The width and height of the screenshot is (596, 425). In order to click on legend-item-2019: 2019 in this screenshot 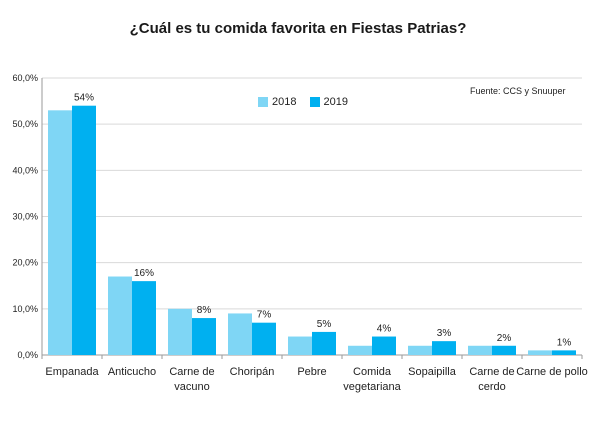, I will do `click(329, 102)`.